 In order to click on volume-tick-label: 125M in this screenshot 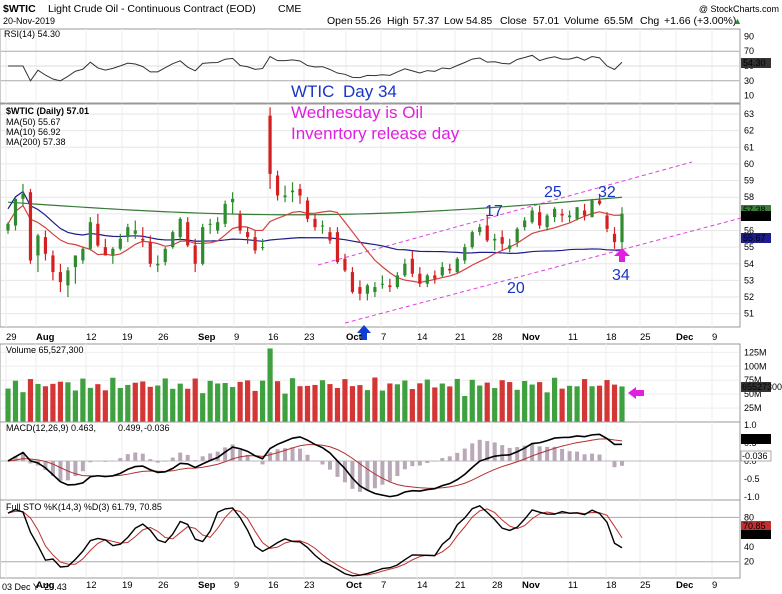, I will do `click(755, 352)`.